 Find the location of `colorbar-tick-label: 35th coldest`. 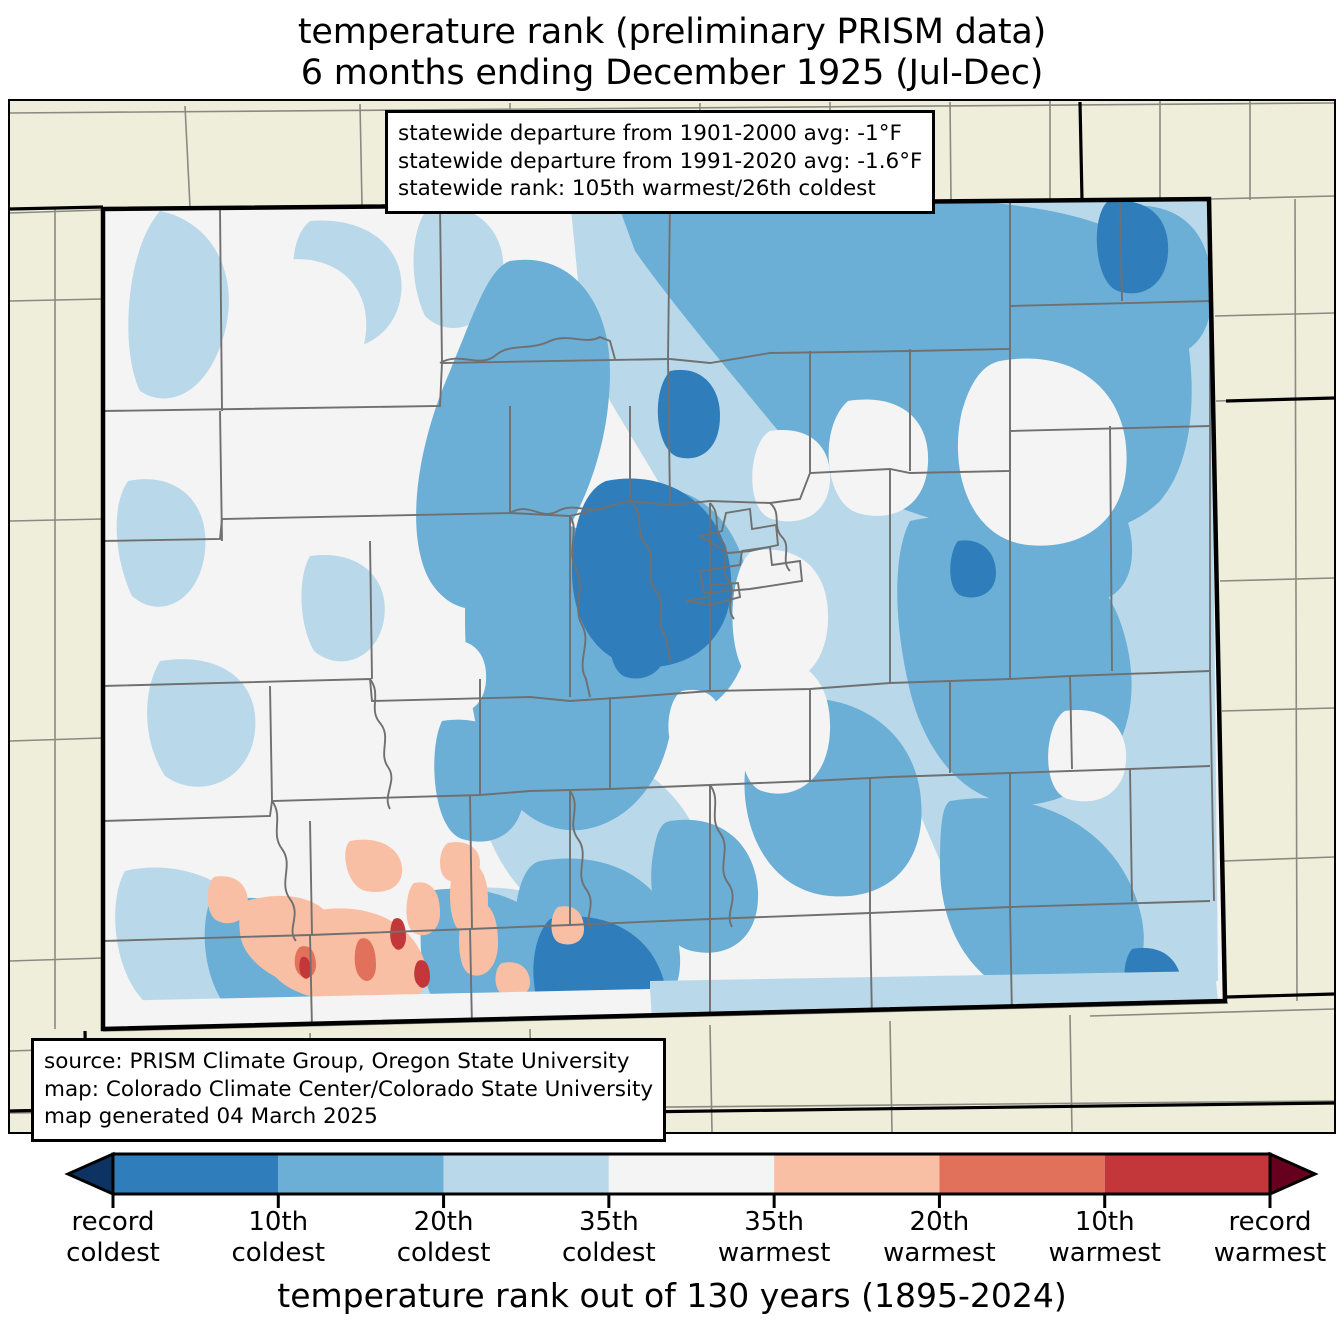

colorbar-tick-label: 35th coldest is located at coordinates (609, 1237).